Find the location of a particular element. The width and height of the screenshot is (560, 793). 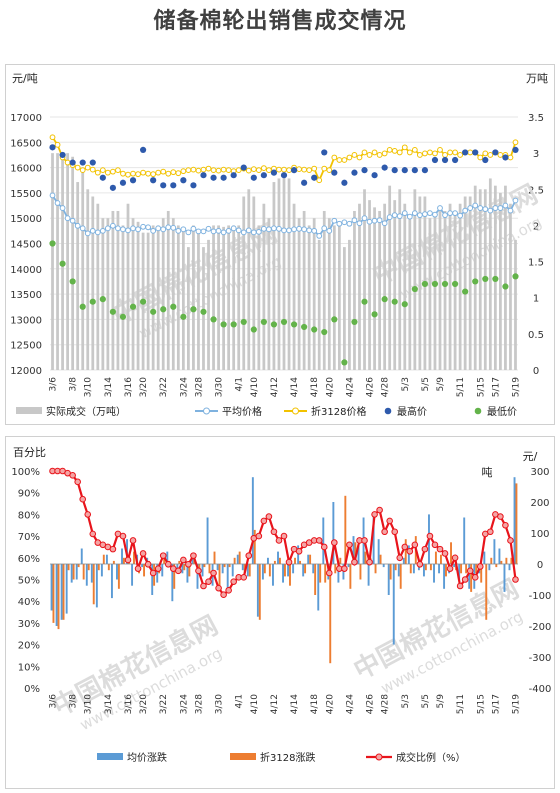

bottom-x-tick-label: 4/10 is located at coordinates (255, 704).